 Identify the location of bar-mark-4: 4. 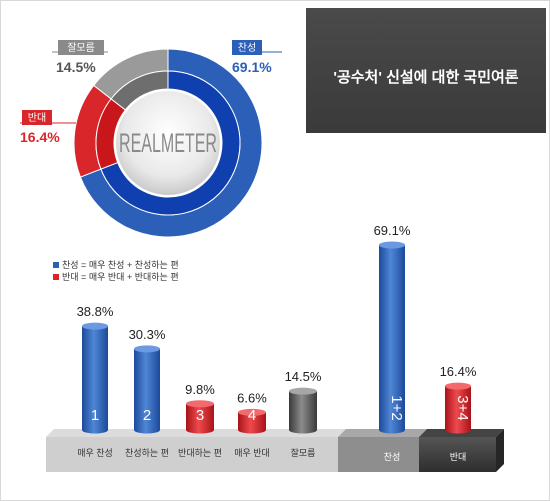
(252, 415).